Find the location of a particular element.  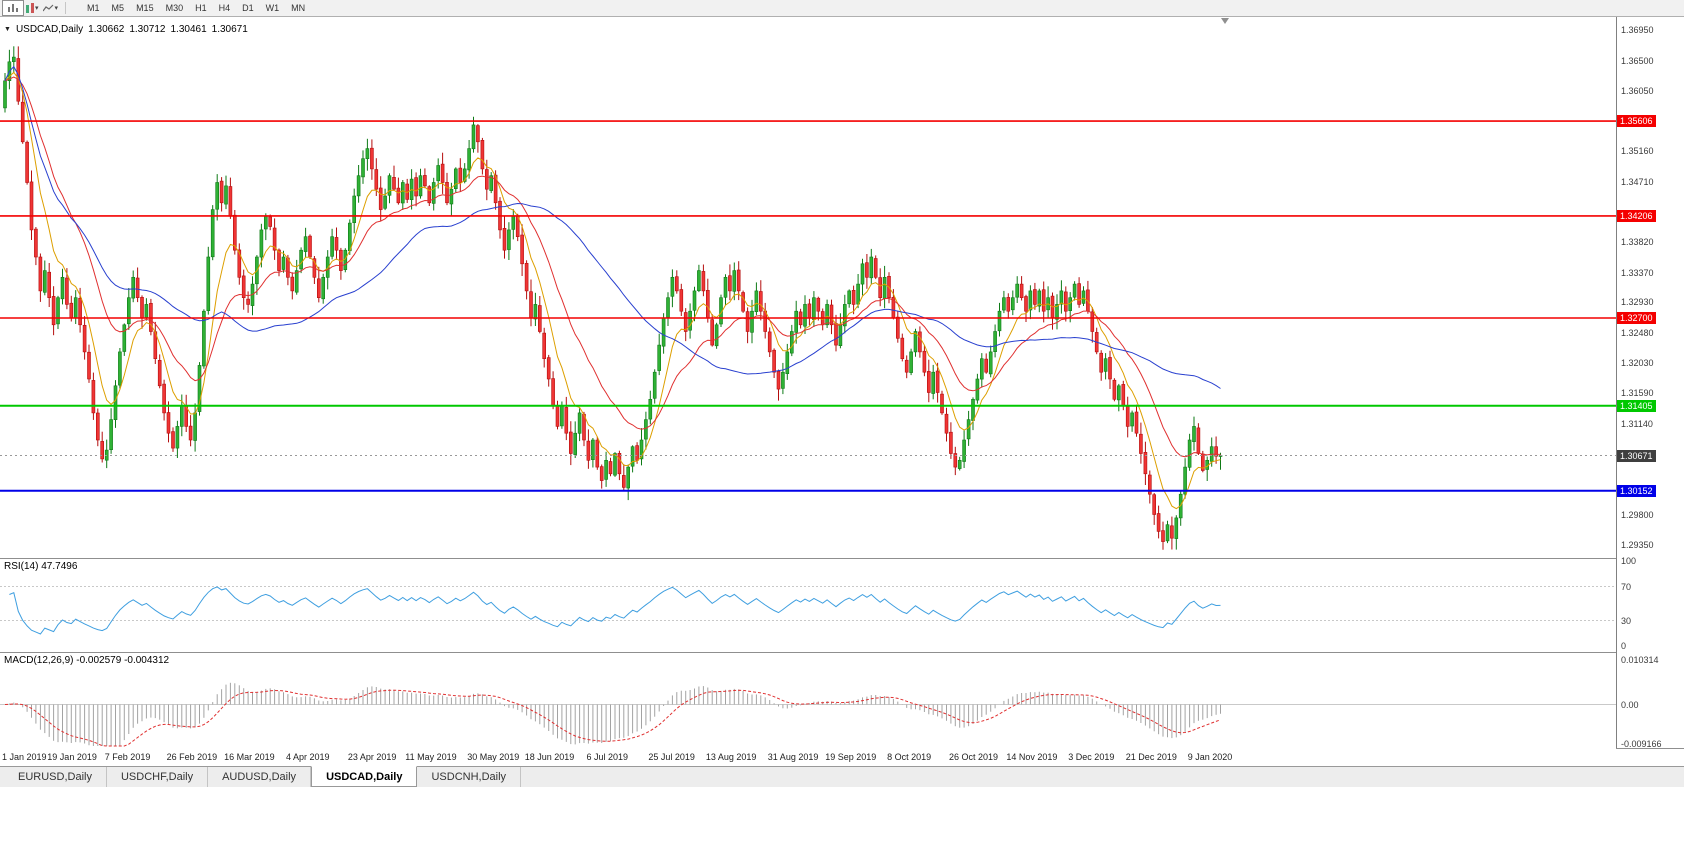

toolbar-separator is located at coordinates (66, 8).